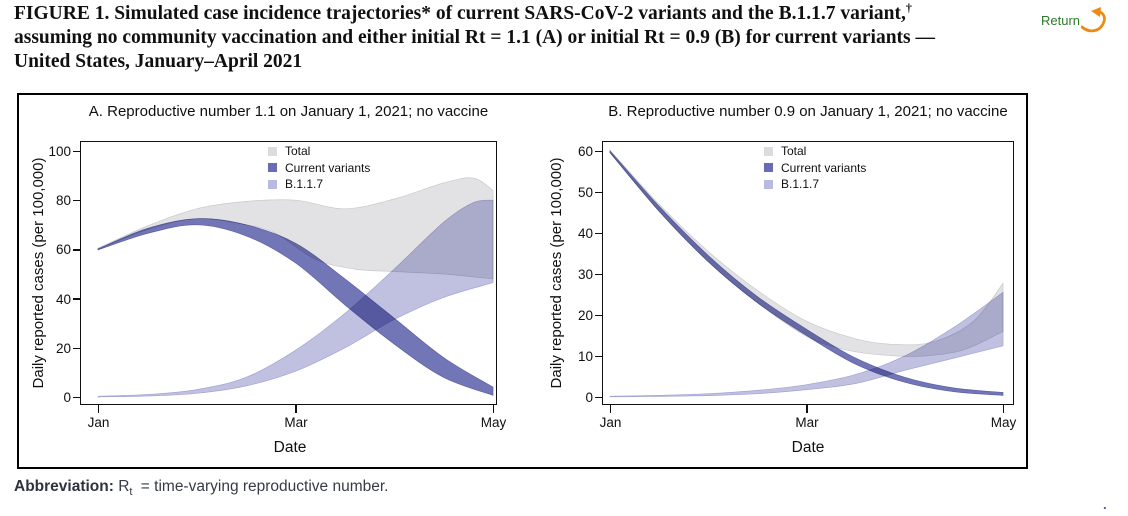 The width and height of the screenshot is (1128, 516). Describe the element at coordinates (264, 486) in the screenshot. I see `abbreviation-text: = time-varying reproductive number.` at that location.